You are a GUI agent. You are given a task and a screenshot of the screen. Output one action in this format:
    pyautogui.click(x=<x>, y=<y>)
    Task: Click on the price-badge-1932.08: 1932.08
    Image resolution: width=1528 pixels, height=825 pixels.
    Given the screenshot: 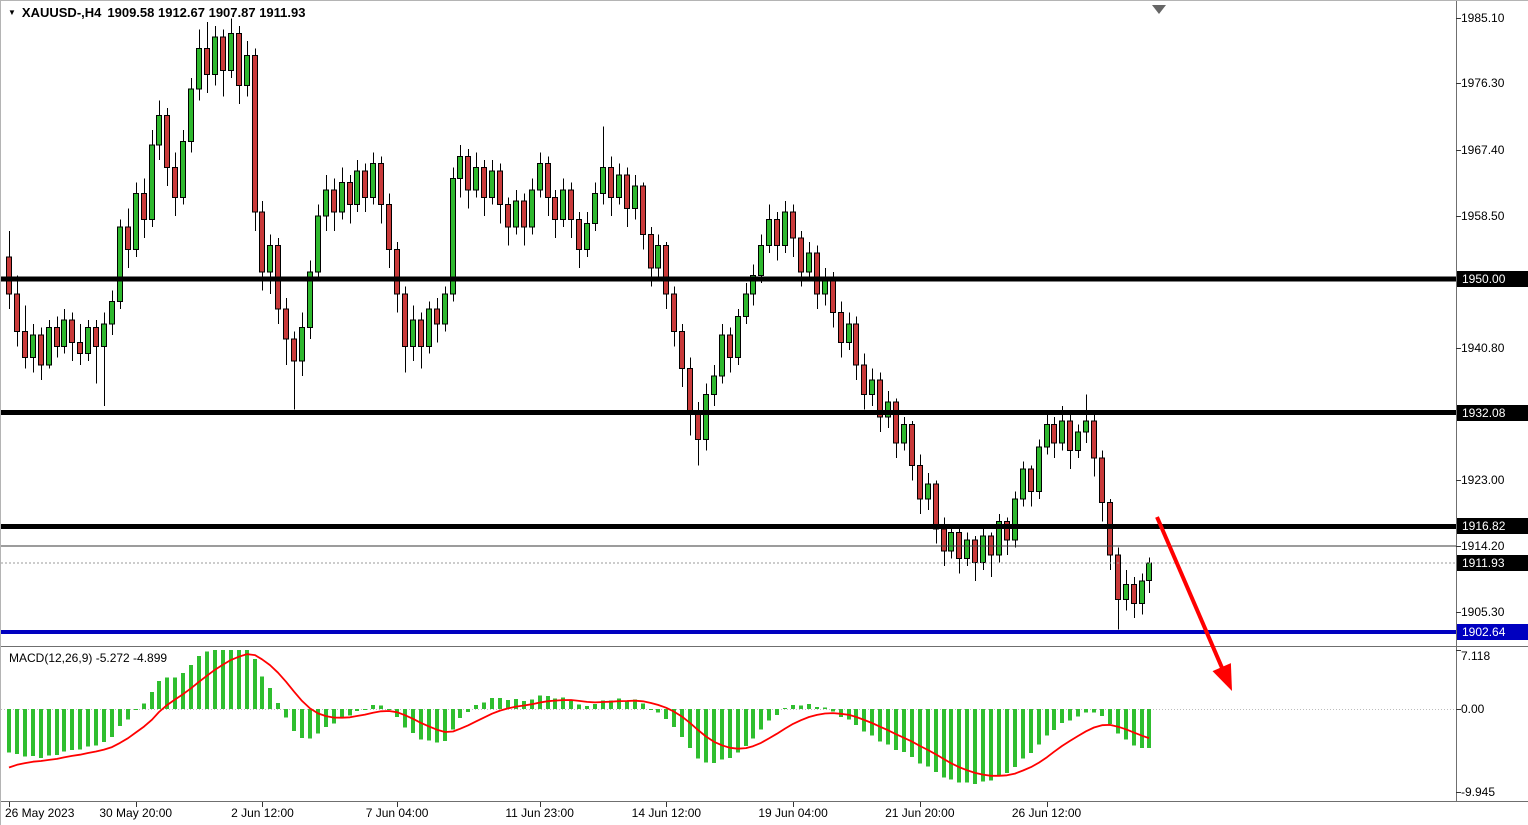 What is the action you would take?
    pyautogui.click(x=1492, y=412)
    